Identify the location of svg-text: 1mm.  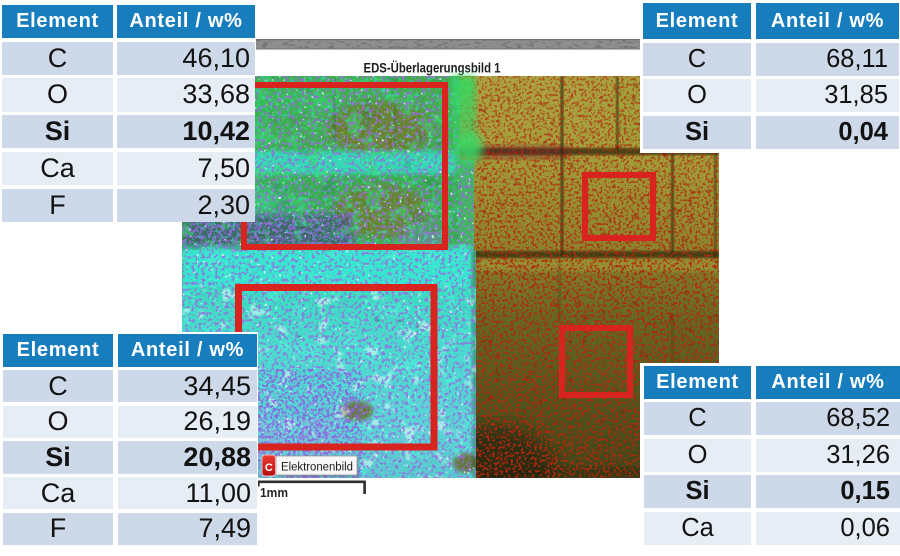
(274, 492).